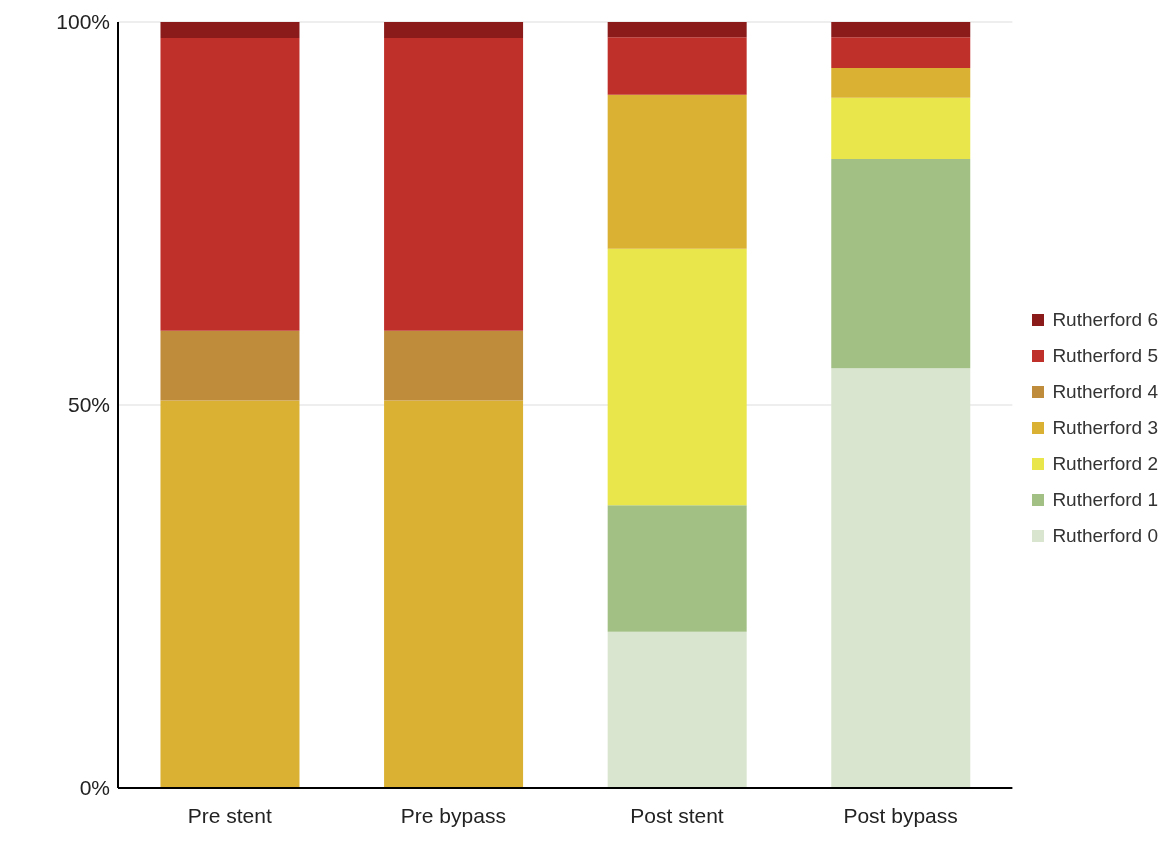 The image size is (1176, 856). What do you see at coordinates (453, 815) in the screenshot?
I see `x-tick-label: Pre bypass` at bounding box center [453, 815].